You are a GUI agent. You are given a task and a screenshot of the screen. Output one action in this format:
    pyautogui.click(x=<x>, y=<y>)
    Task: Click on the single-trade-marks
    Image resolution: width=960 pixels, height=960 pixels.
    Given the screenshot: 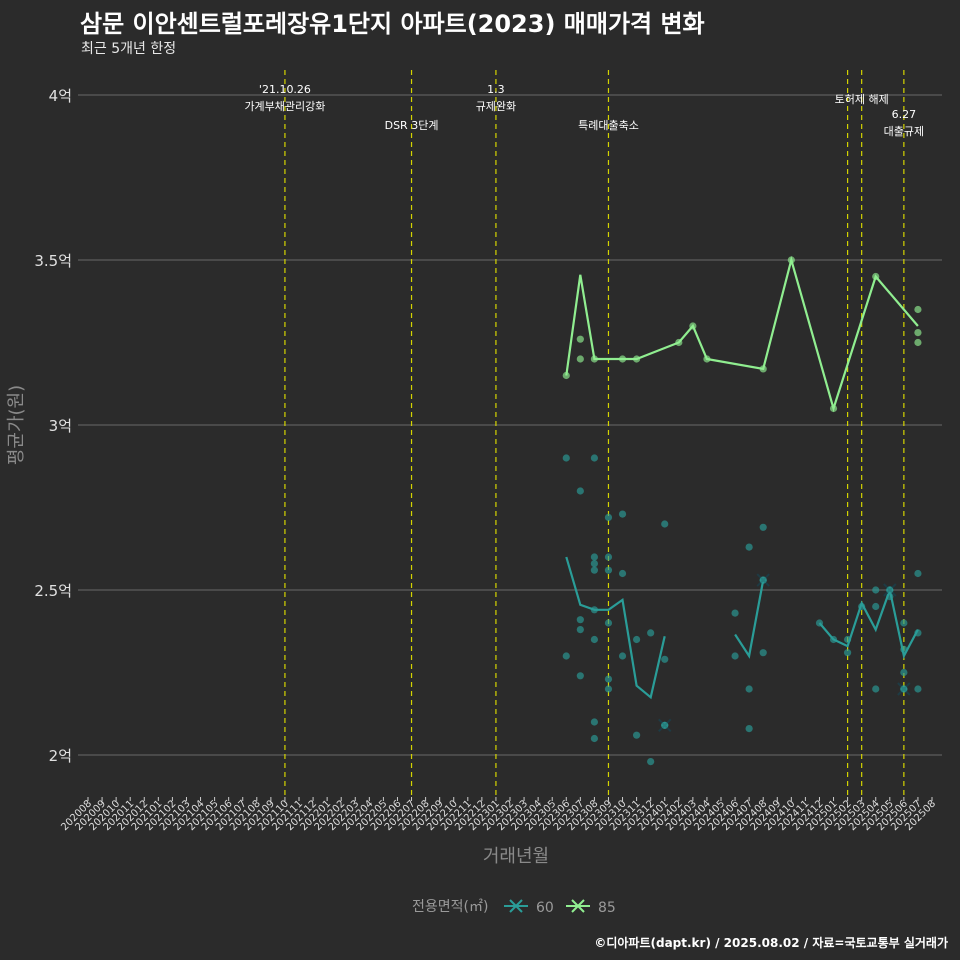 What is the action you would take?
    pyautogui.click(x=784, y=653)
    